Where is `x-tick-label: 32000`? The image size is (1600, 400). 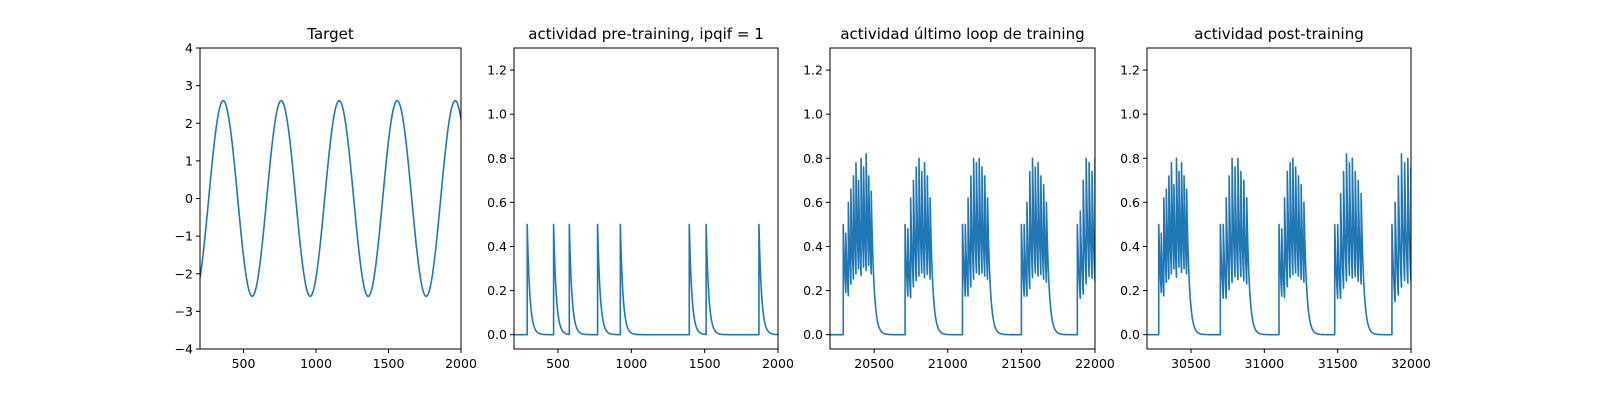
x-tick-label: 32000 is located at coordinates (1411, 363).